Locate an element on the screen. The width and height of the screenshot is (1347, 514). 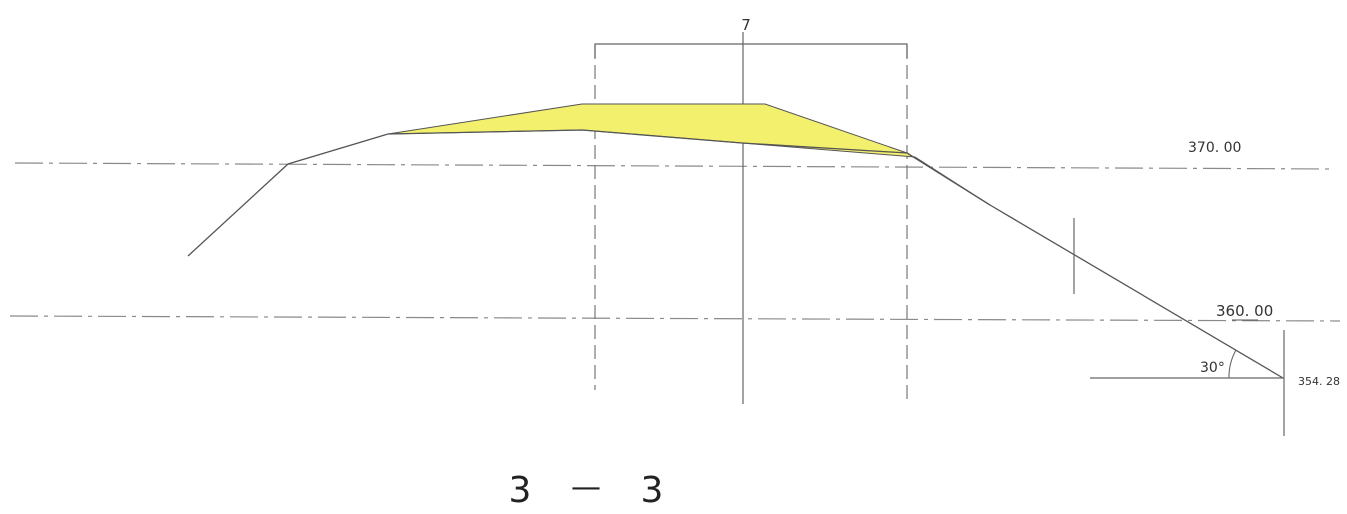
section-title-dash: — is located at coordinates (586, 487).